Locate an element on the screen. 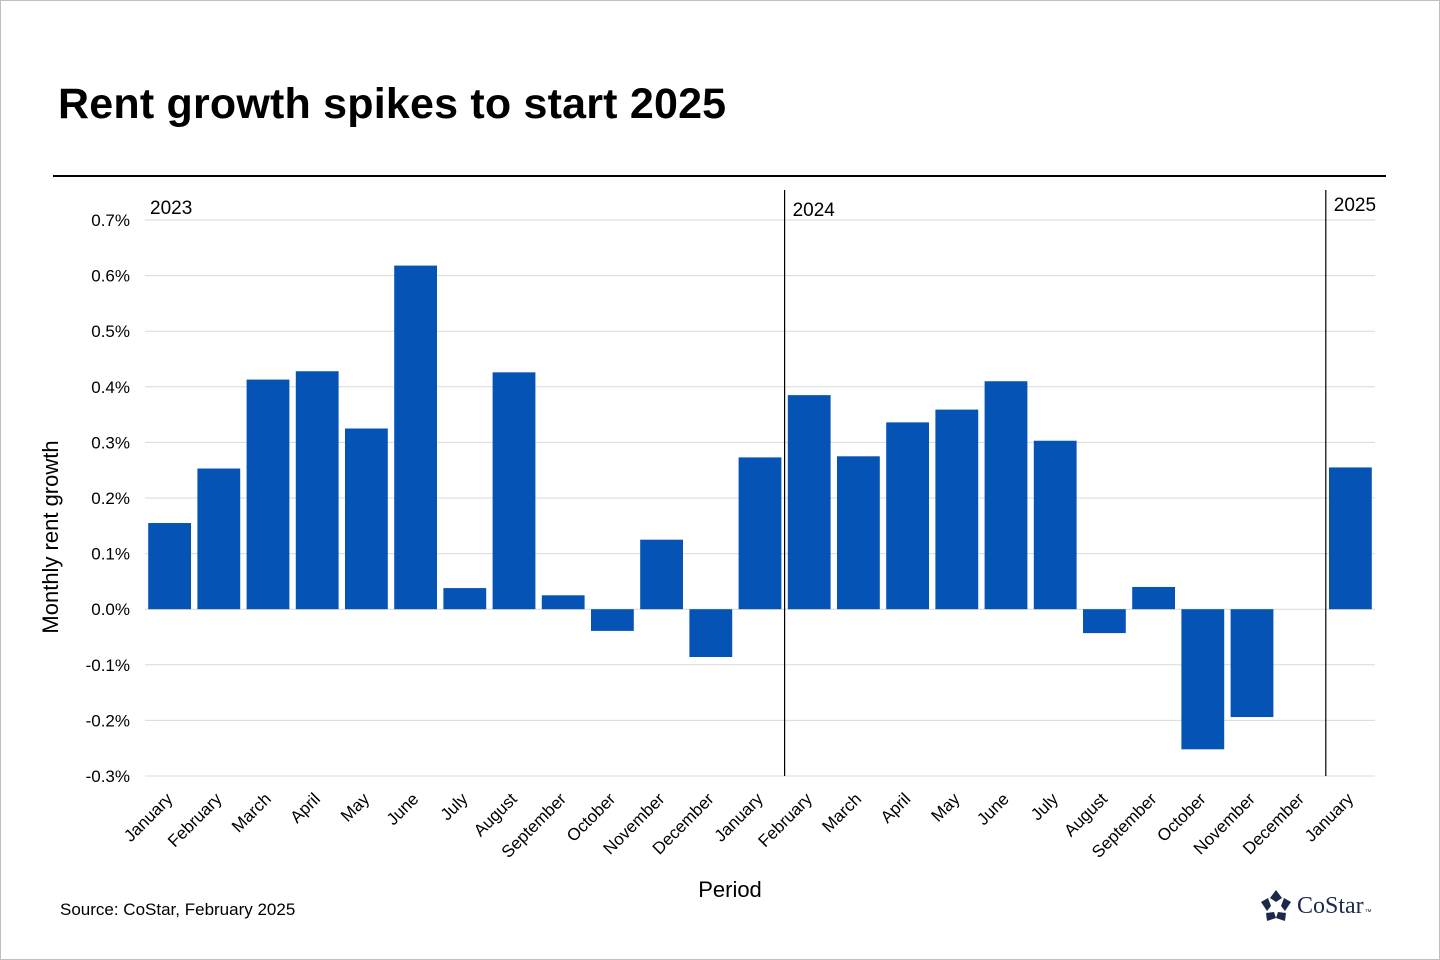 The image size is (1440, 960). y-tick-label: 0.3% is located at coordinates (110, 442).